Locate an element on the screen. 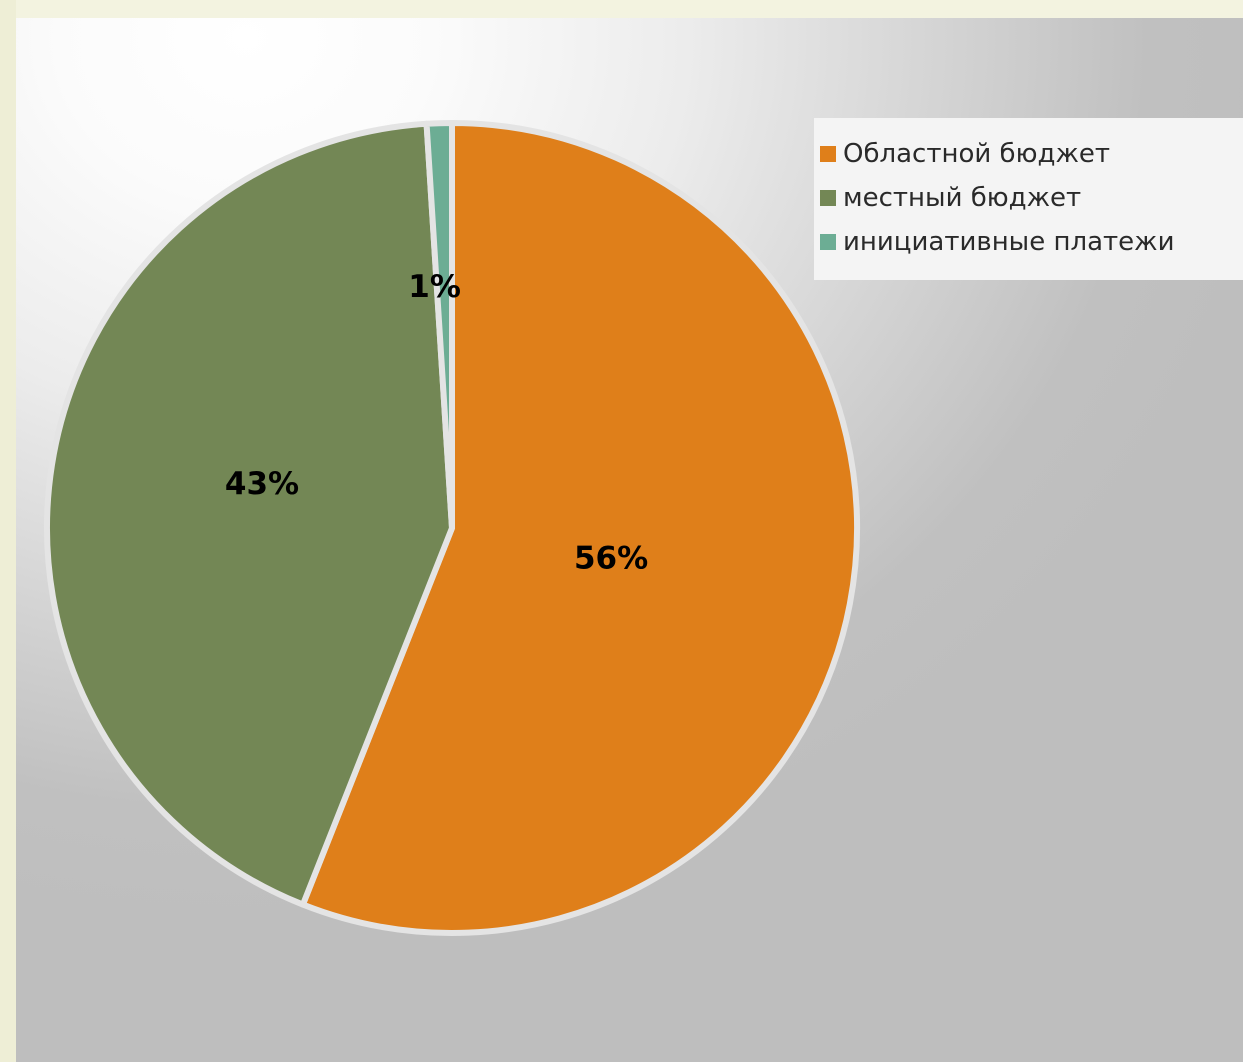 This screenshot has height=1062, width=1243. legend-label-mestny: местный бюджет is located at coordinates (962, 198).